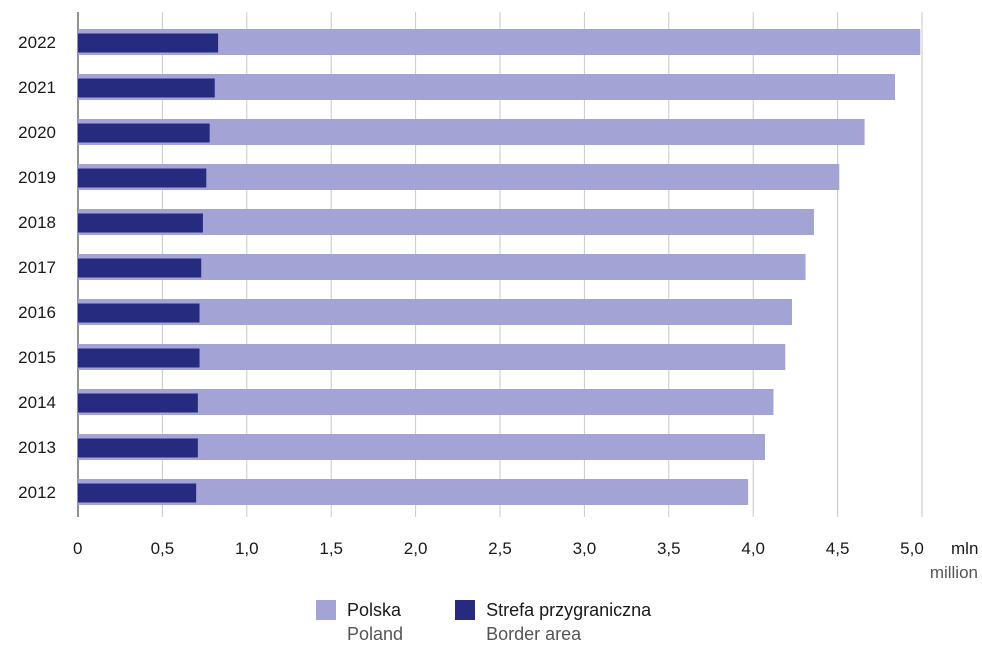 This screenshot has height=646, width=982. Describe the element at coordinates (139, 313) in the screenshot. I see `bar-border-area-2016` at that location.